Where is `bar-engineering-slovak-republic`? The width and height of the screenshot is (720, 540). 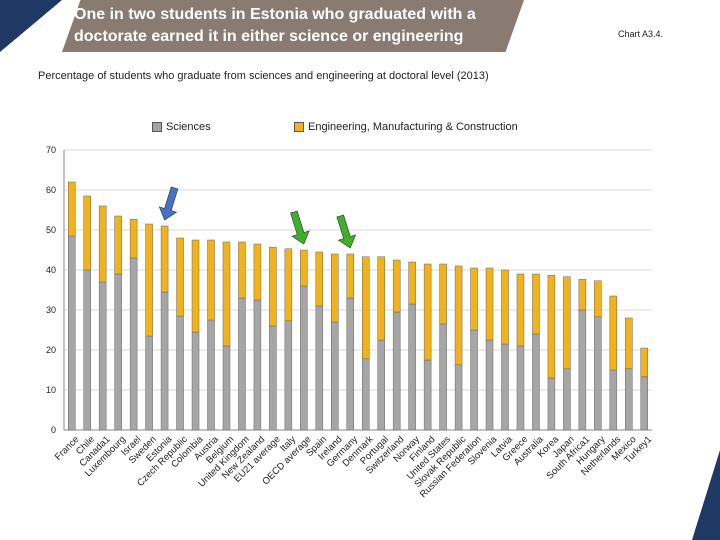 bar-engineering-slovak-republic is located at coordinates (458, 315).